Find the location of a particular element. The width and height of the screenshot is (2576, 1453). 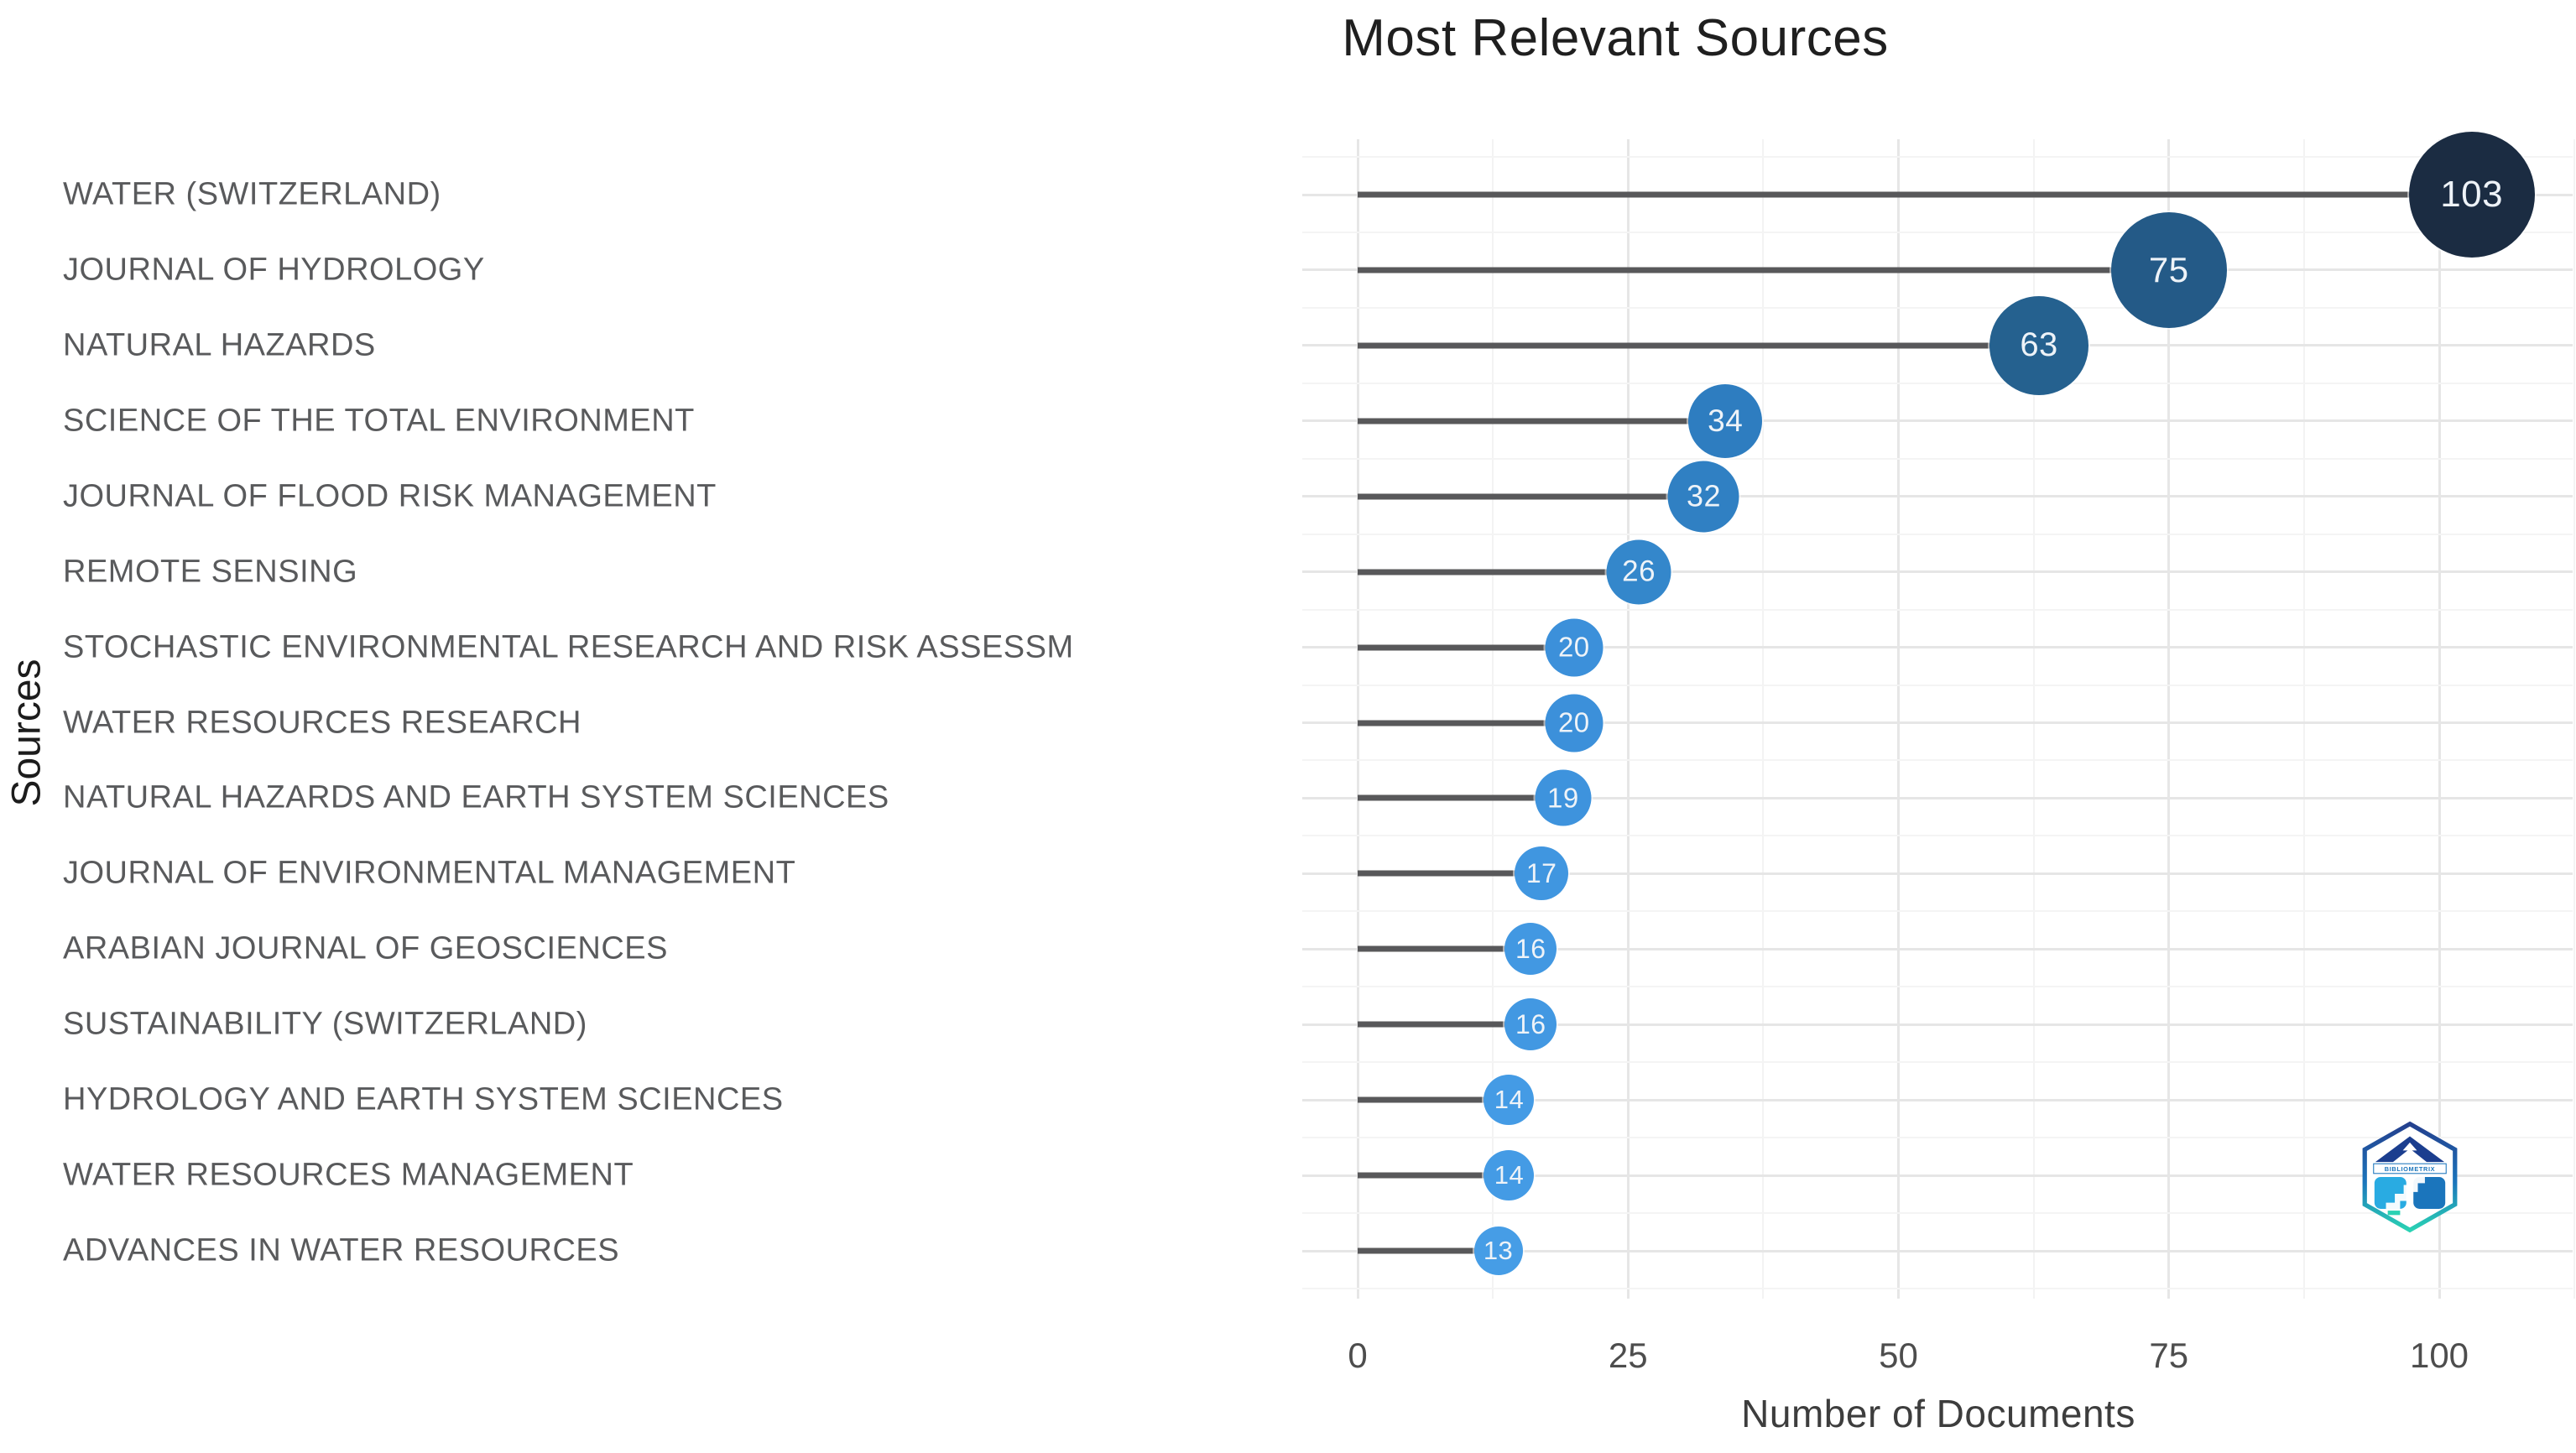

category-label: WATER (SWITZERLAND) is located at coordinates (252, 194).